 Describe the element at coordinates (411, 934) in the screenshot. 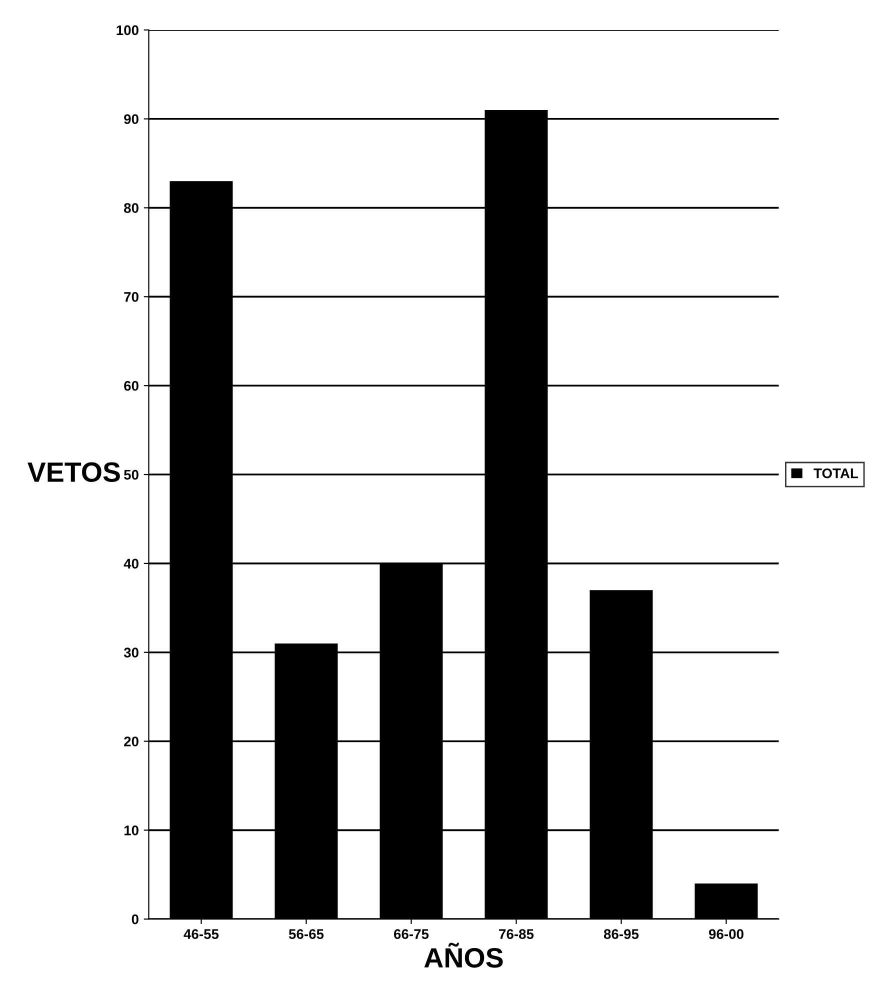

I see `x-tick-label: 66-75` at that location.